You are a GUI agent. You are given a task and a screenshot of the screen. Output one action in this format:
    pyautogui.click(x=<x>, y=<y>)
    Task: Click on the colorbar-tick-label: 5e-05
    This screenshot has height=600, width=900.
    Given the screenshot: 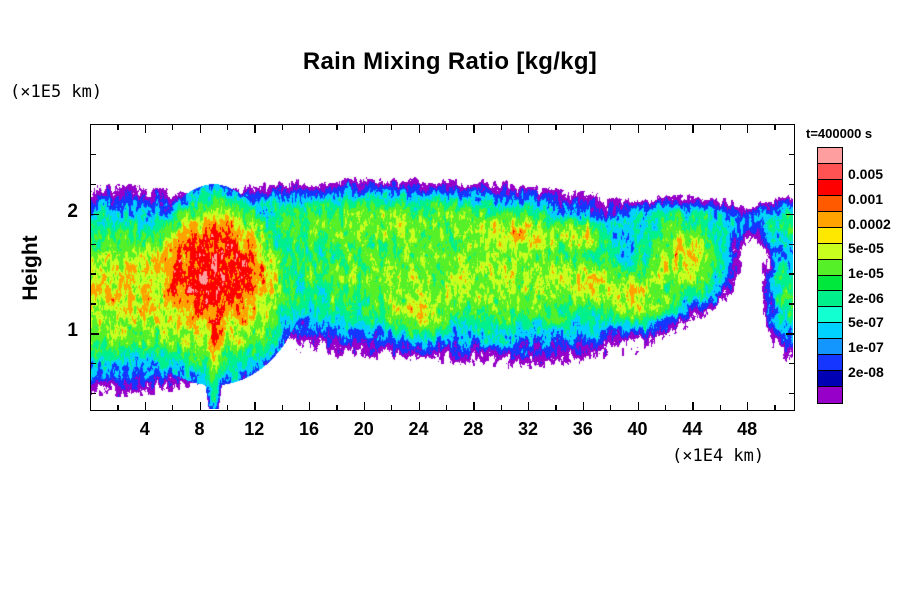 What is the action you would take?
    pyautogui.click(x=866, y=248)
    